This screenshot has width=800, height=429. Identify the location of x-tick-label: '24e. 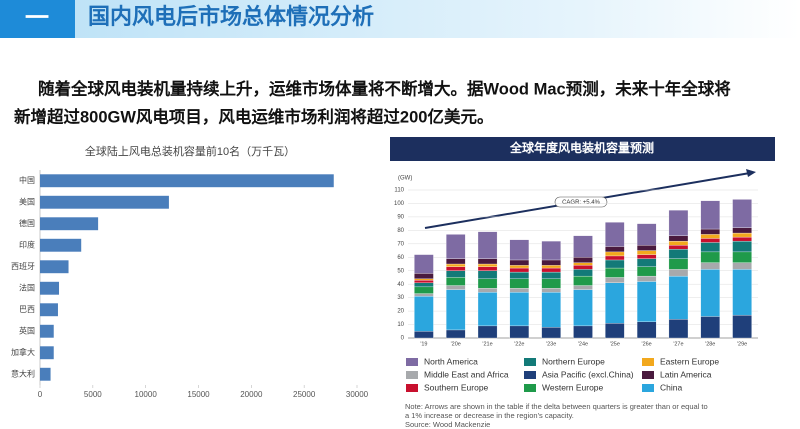
(583, 344).